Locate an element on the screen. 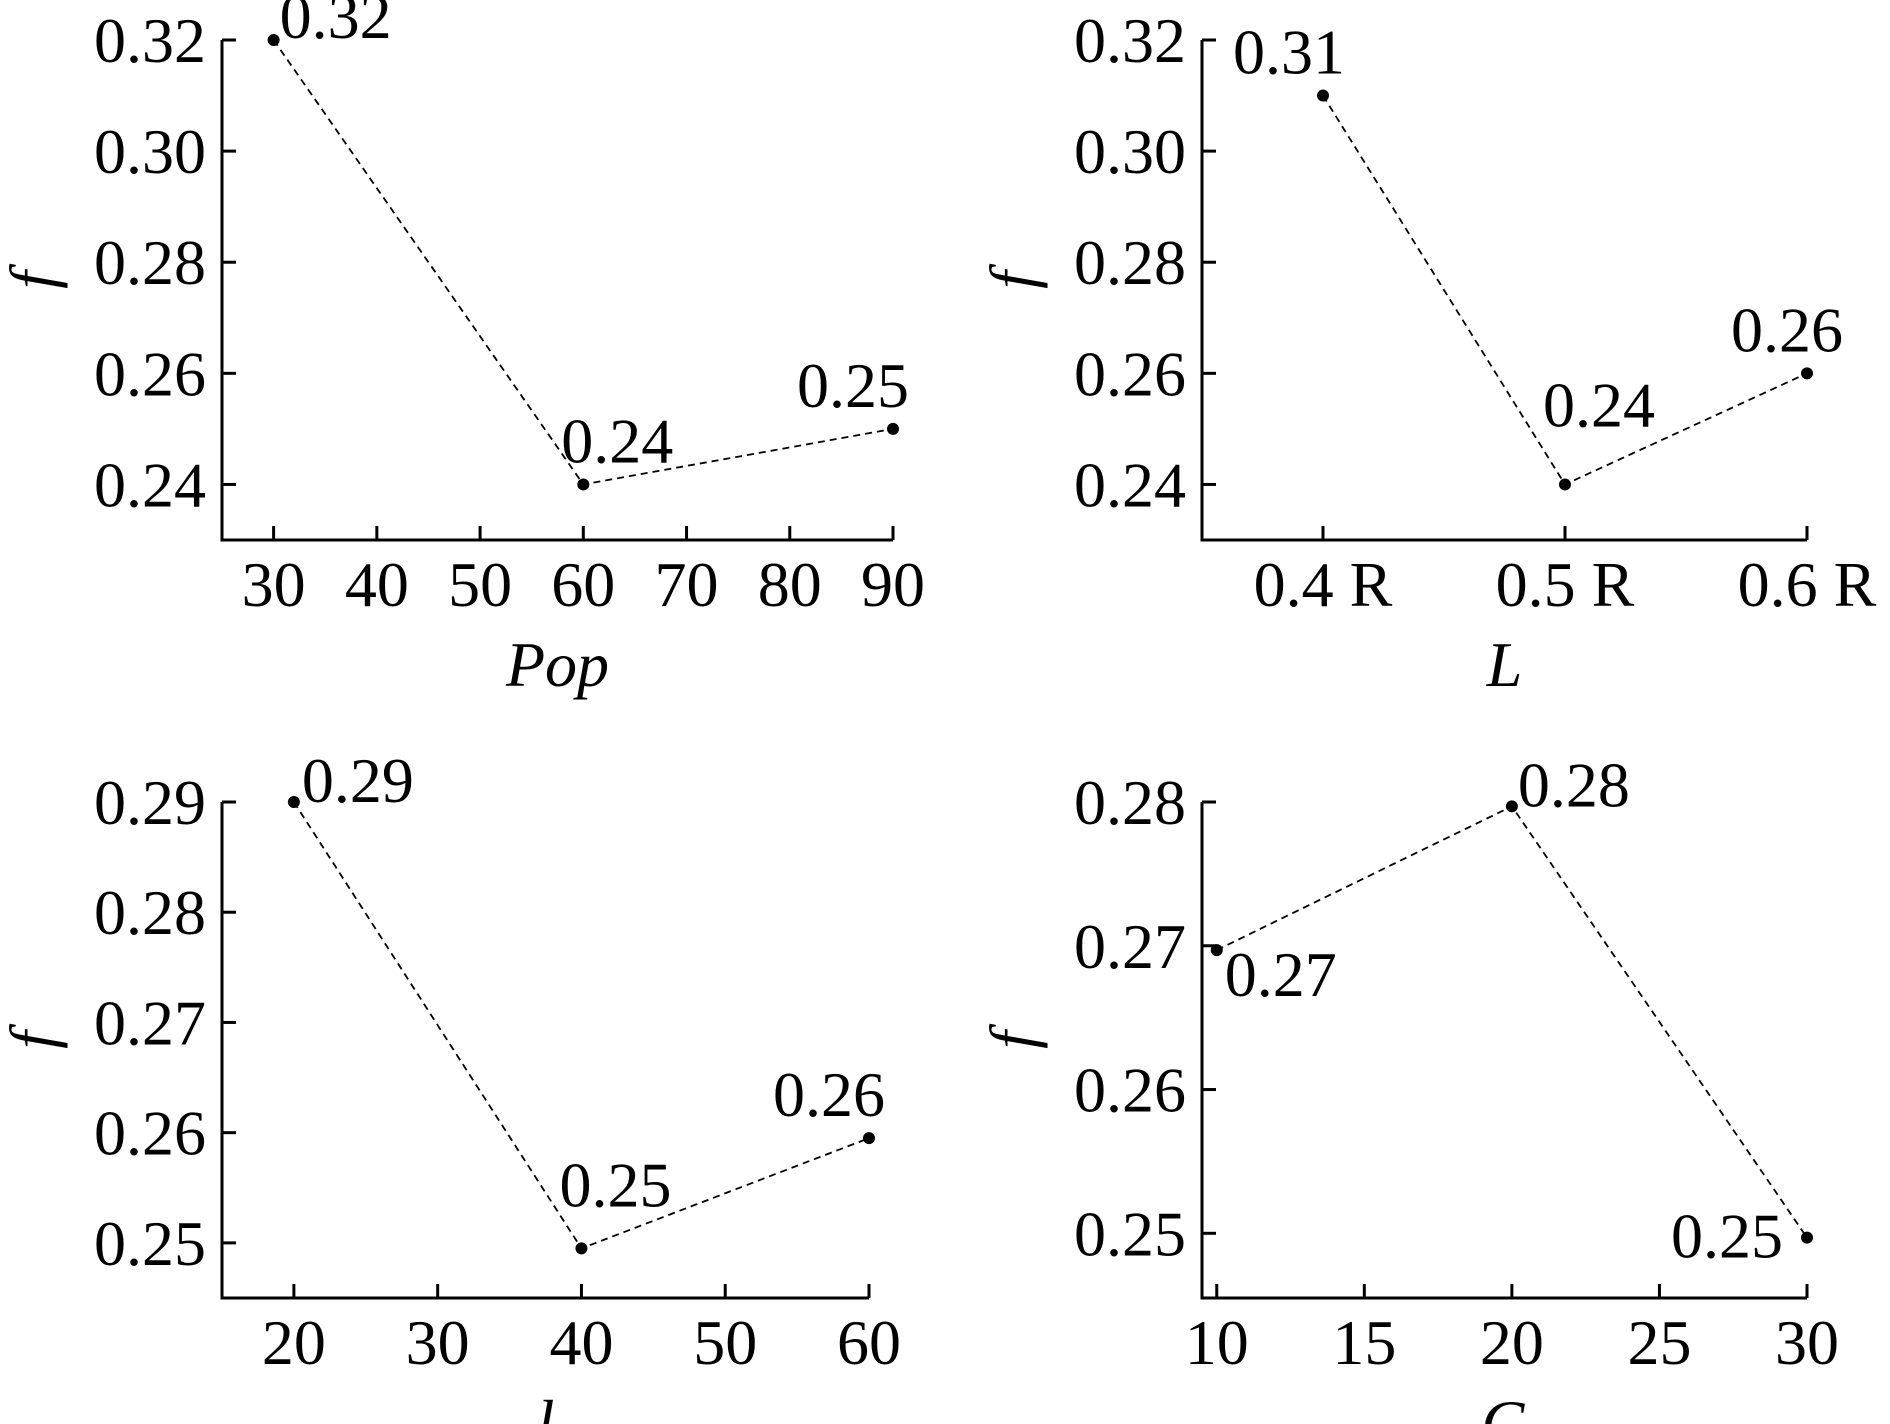 Image resolution: width=1890 pixels, height=1424 pixels. x-tick-label: 10 is located at coordinates (1217, 1342).